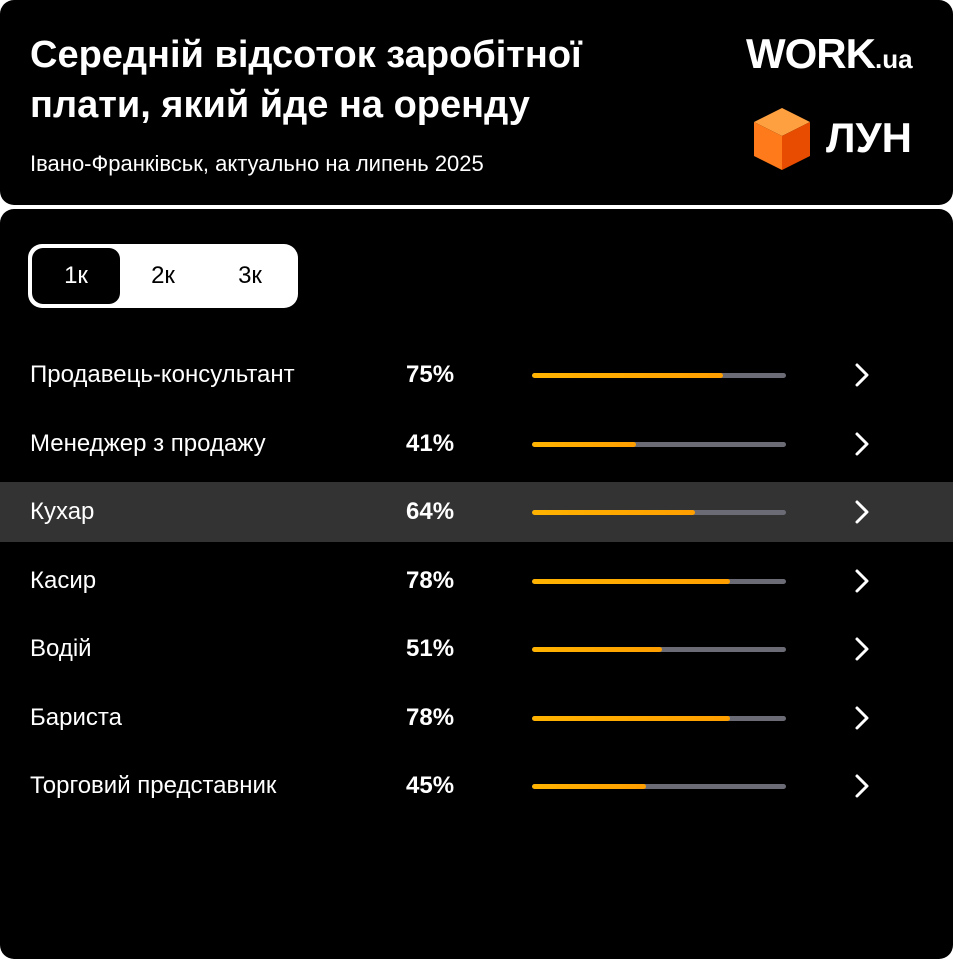  What do you see at coordinates (76, 717) in the screenshot?
I see `profession-label: Бариста` at bounding box center [76, 717].